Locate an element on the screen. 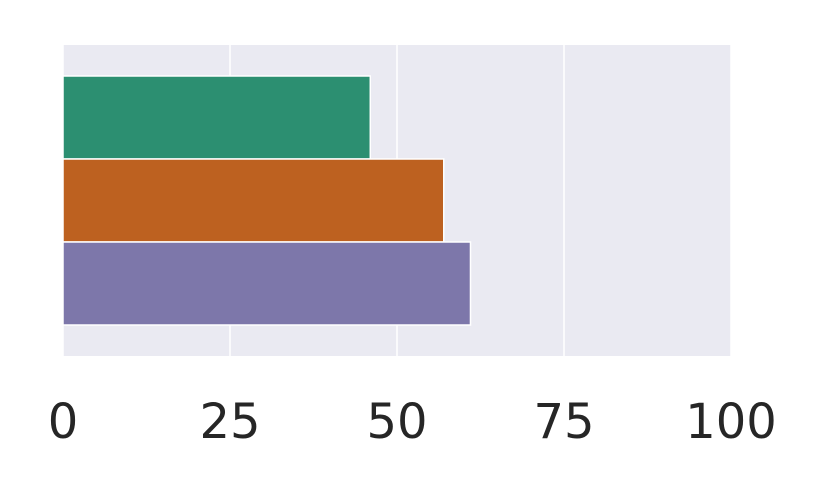 This screenshot has height=498, width=830. x-tick-label: 0 is located at coordinates (63, 422).